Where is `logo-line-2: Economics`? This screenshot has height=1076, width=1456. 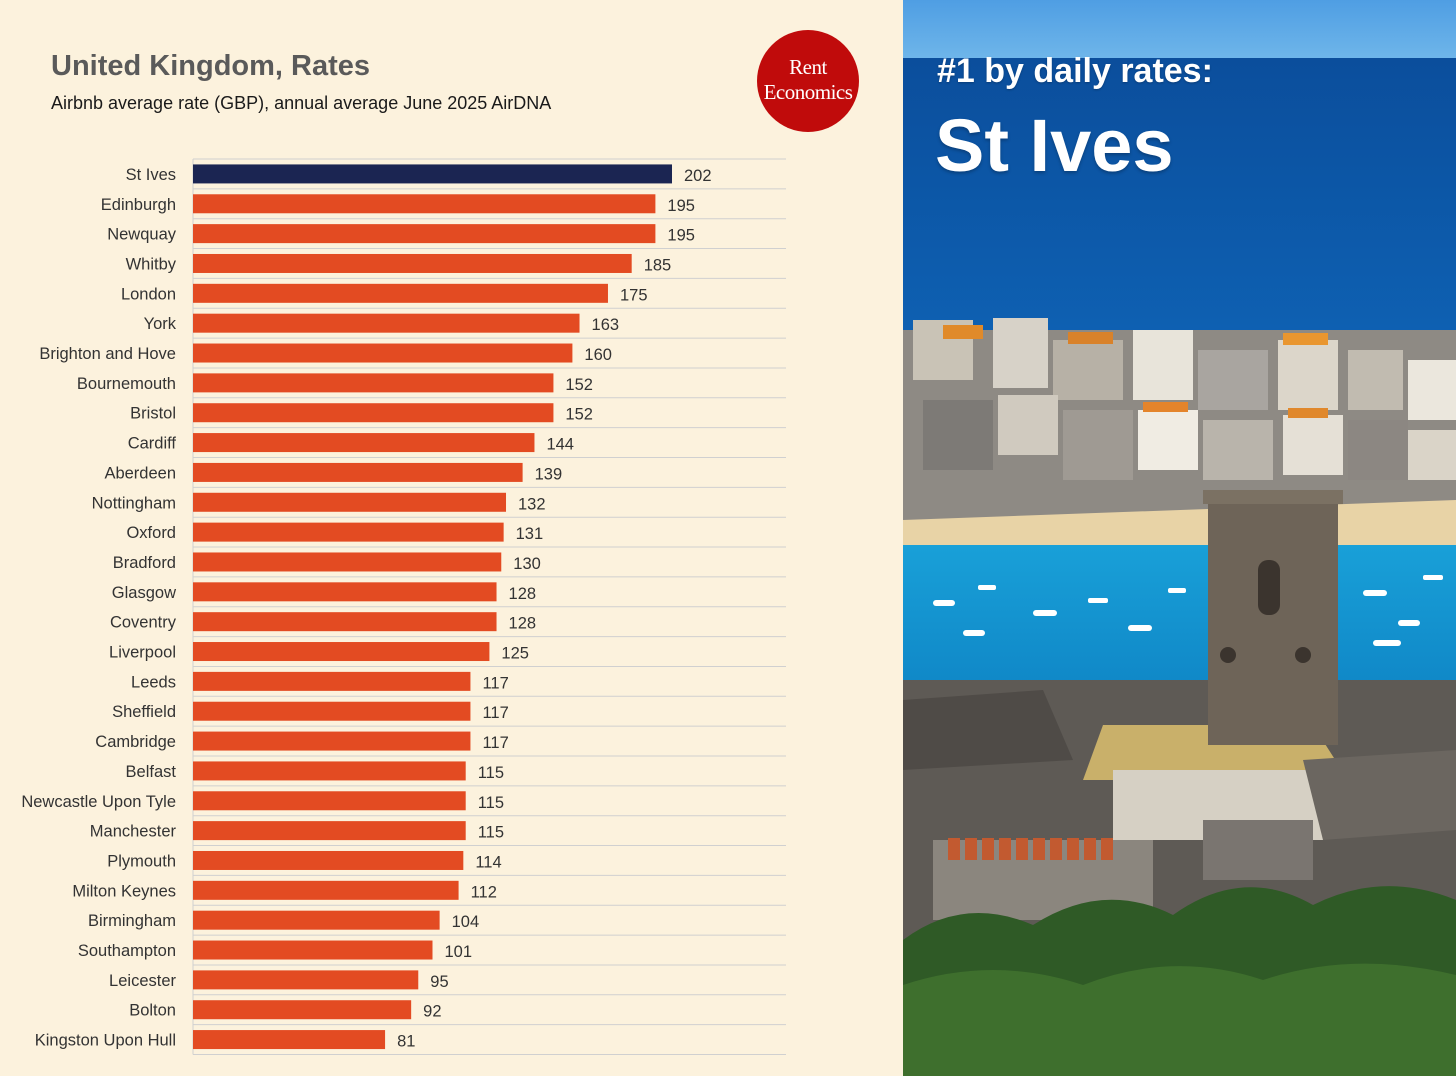 logo-line-2: Economics is located at coordinates (808, 92).